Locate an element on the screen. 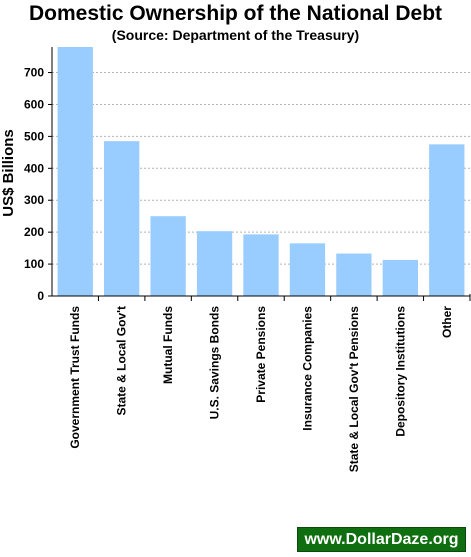 Image resolution: width=471 pixels, height=557 pixels. x-tick-label: Mutual Funds is located at coordinates (168, 345).